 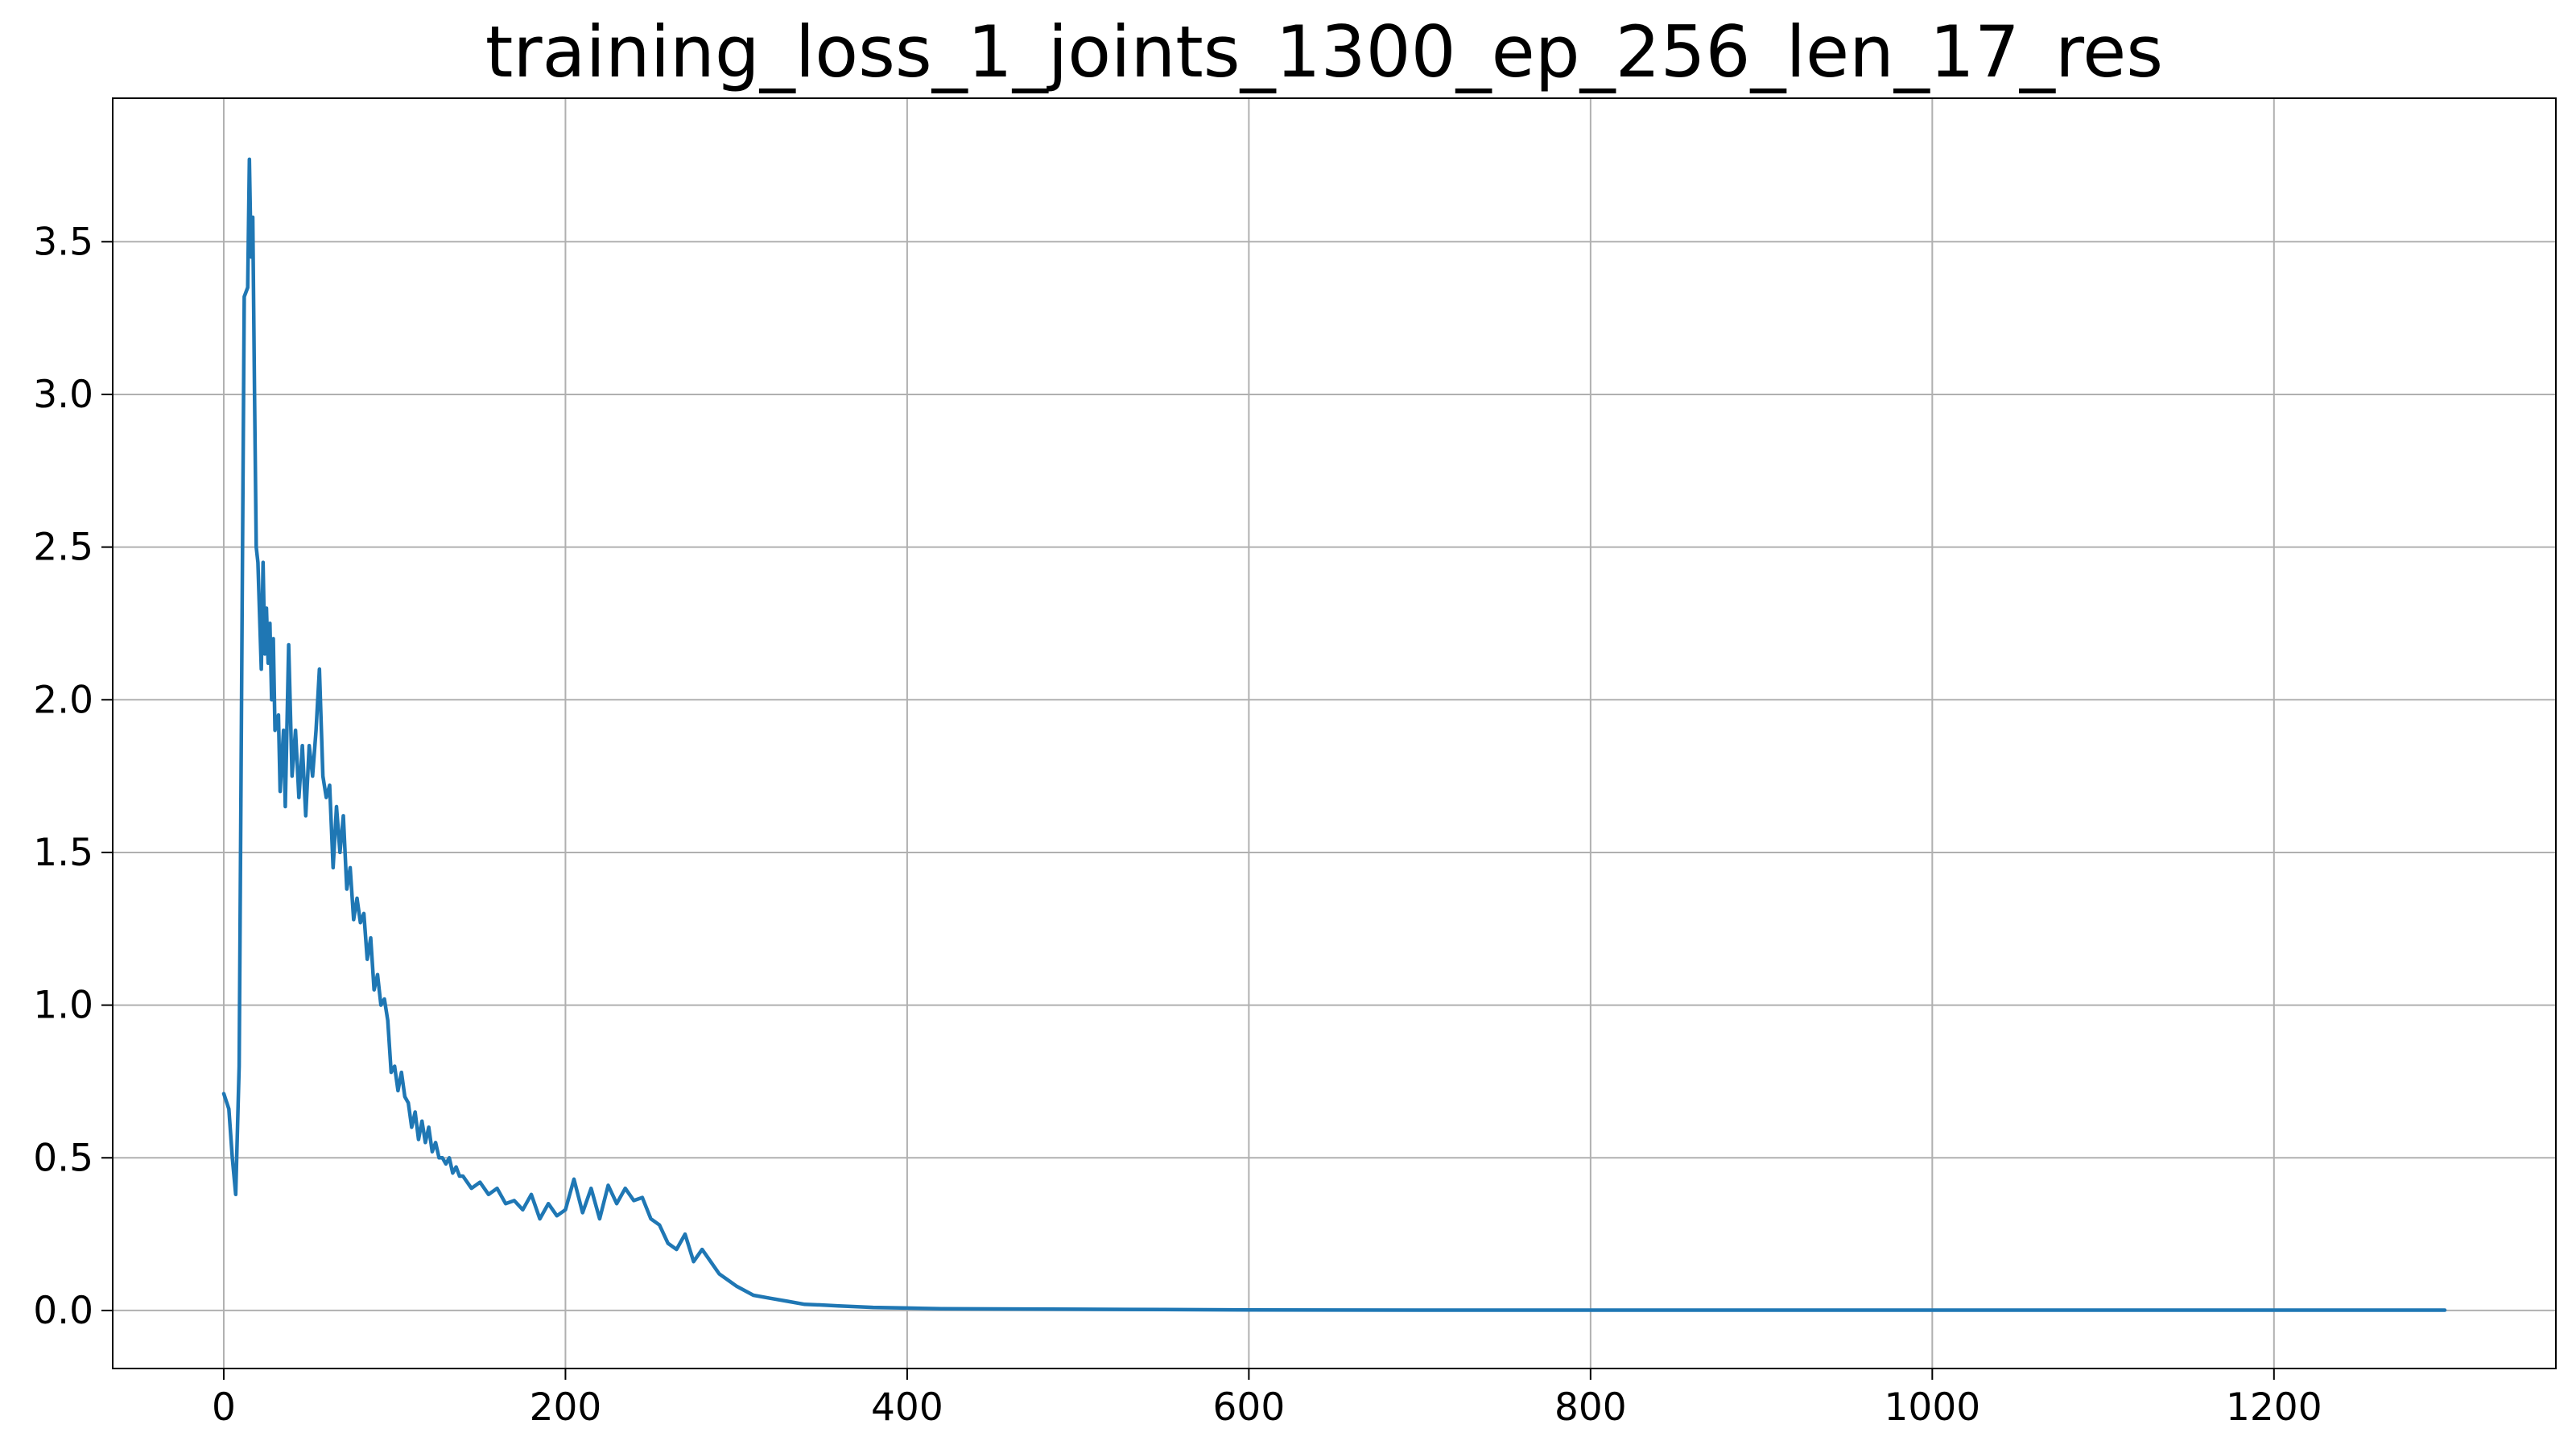 I want to click on x-tick-labels: 0 200 400 600 800 1000 1200, so click(x=1267, y=1407).